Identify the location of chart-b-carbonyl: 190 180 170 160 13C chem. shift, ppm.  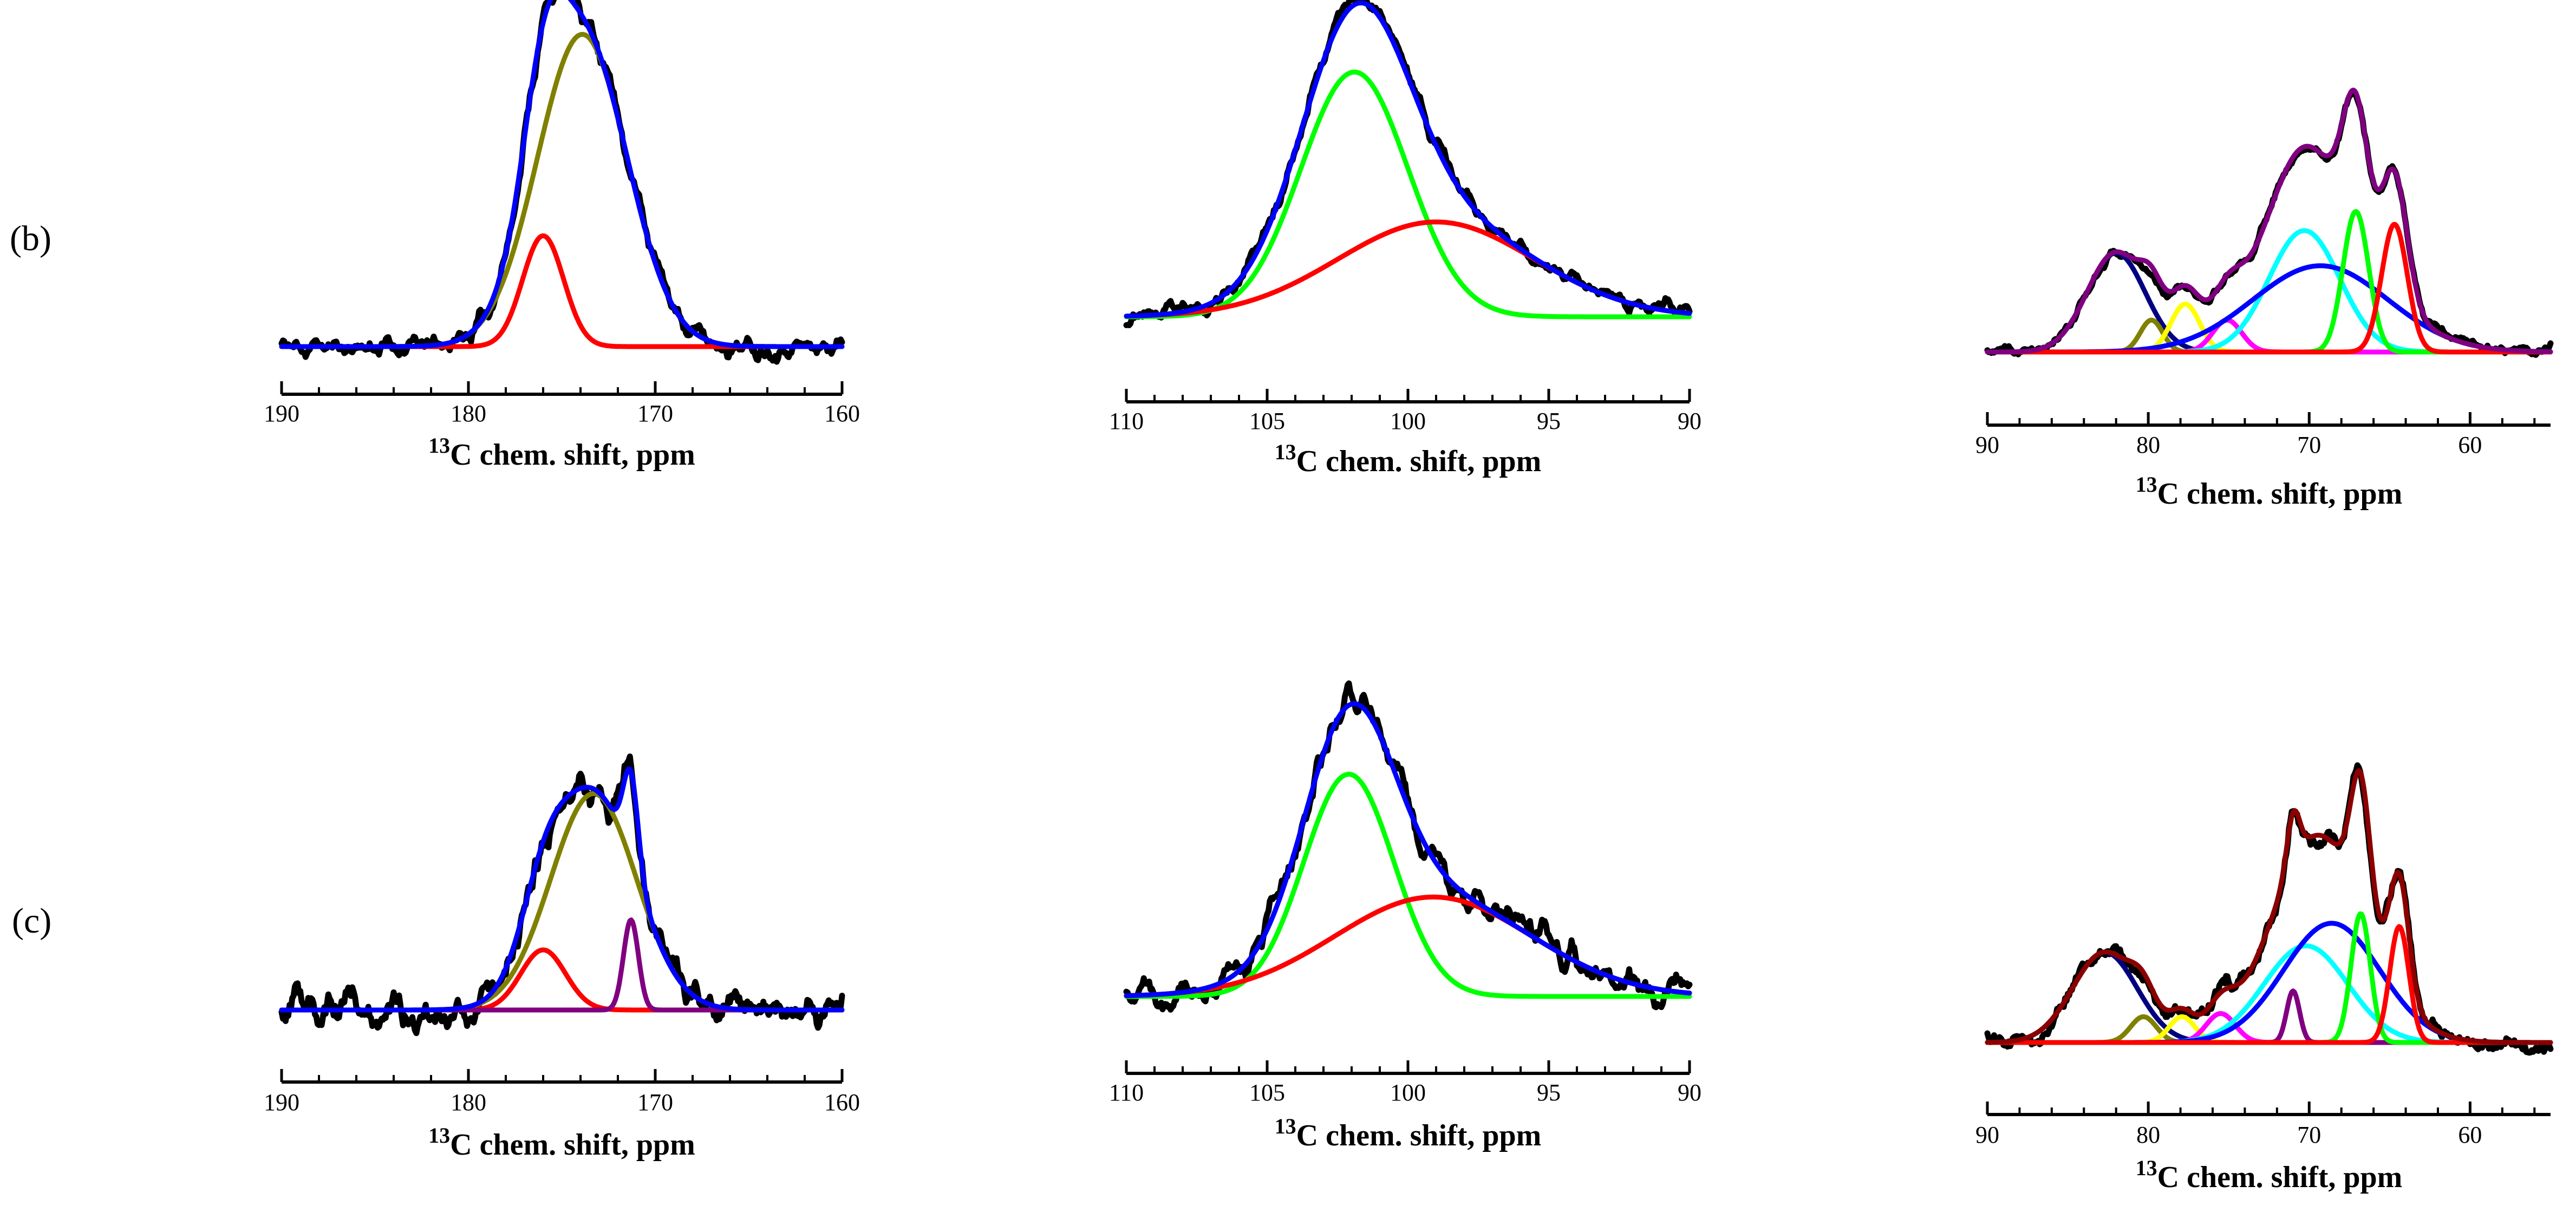
(562, 236).